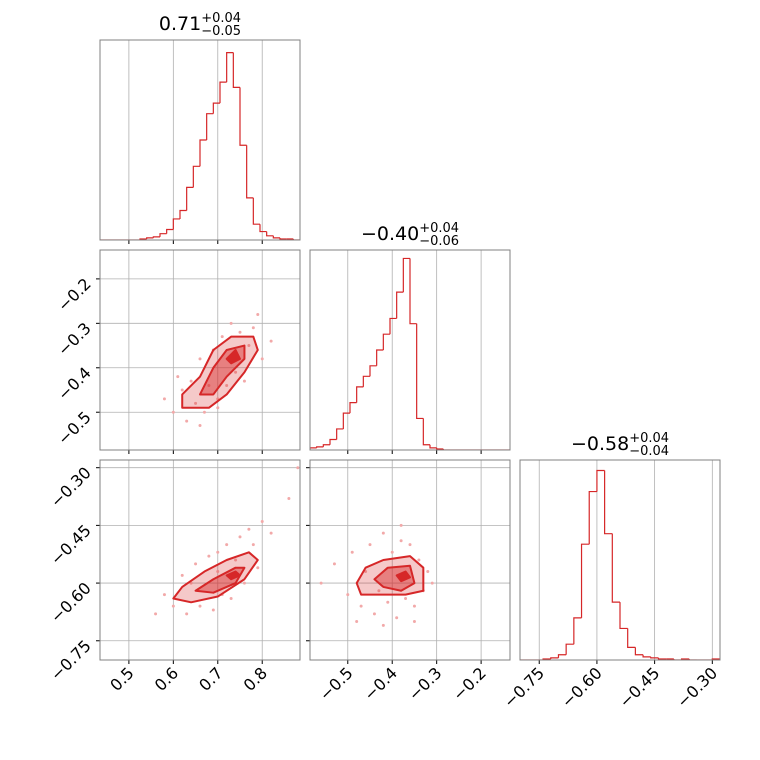  What do you see at coordinates (71, 660) in the screenshot?
I see `y-tick-label: −0.75` at bounding box center [71, 660].